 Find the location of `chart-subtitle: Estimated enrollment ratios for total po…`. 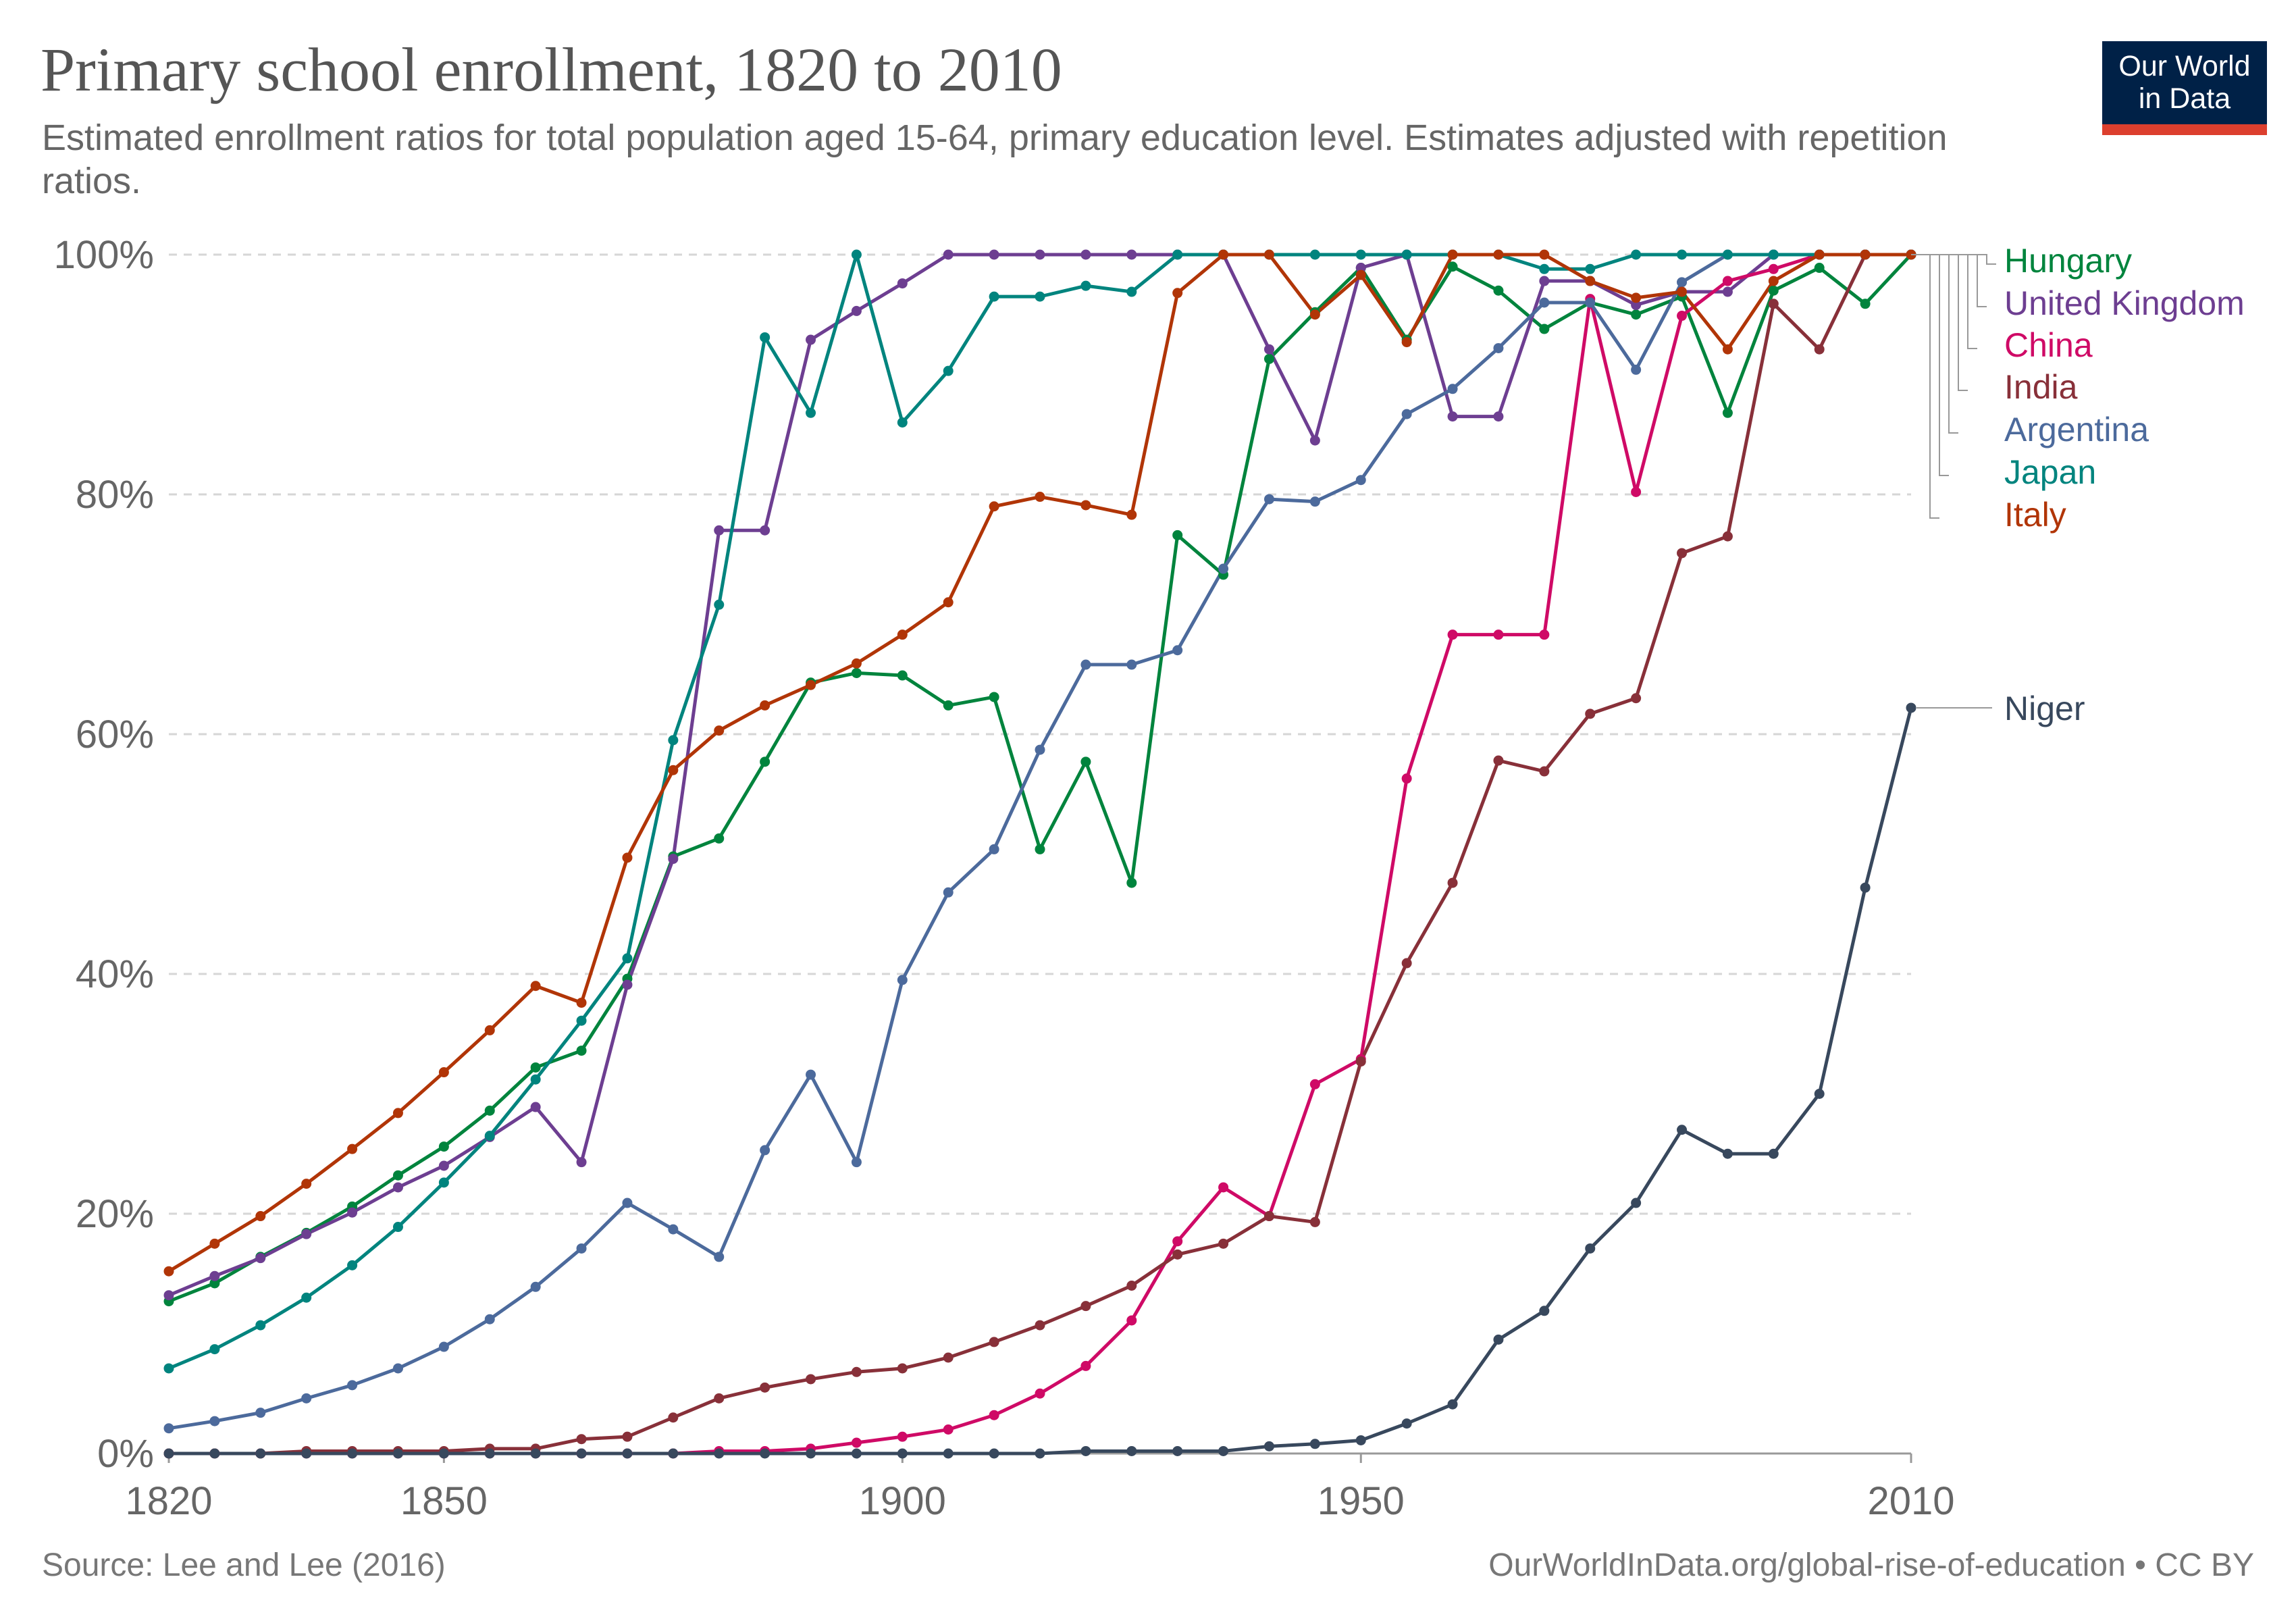

chart-subtitle: Estimated enrollment ratios for total po… is located at coordinates (995, 159).